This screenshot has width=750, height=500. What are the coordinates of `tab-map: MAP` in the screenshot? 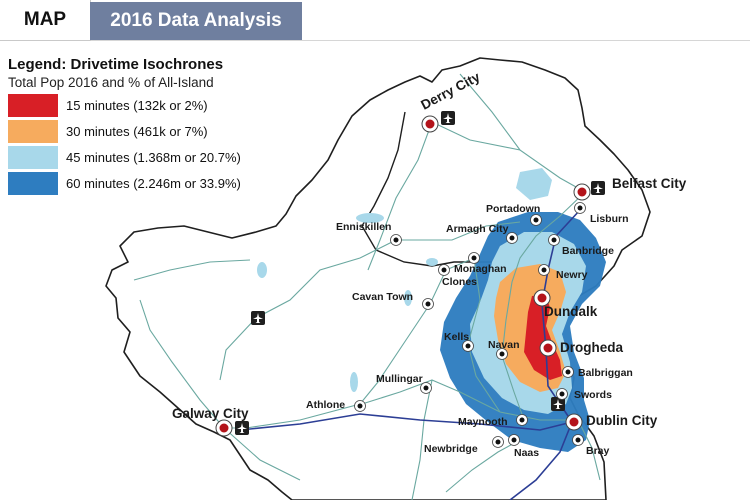 It's located at (45, 20).